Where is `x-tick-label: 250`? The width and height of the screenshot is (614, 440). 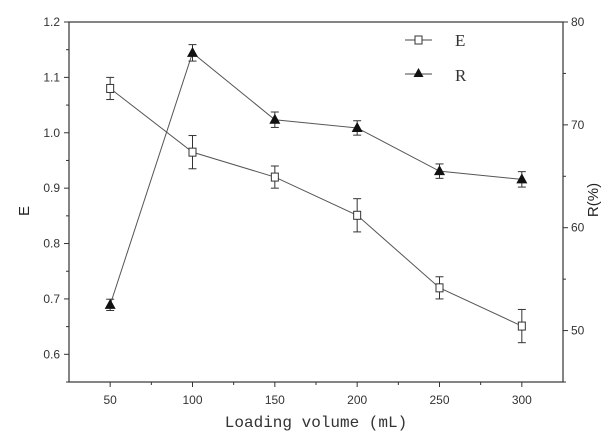
x-tick-label: 250 is located at coordinates (439, 400).